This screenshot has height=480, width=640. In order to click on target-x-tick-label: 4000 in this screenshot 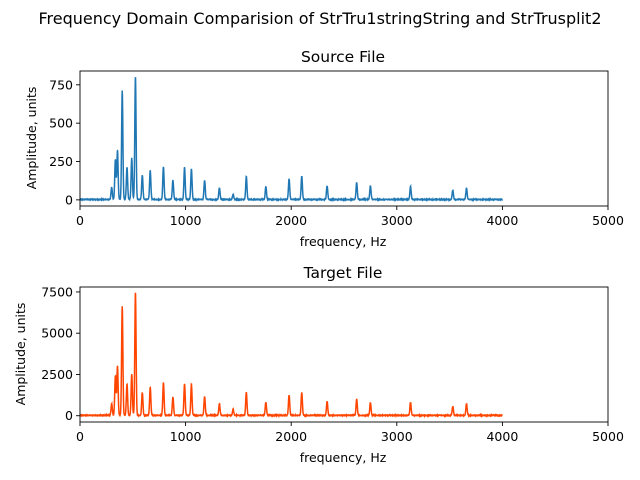, I will do `click(502, 436)`.